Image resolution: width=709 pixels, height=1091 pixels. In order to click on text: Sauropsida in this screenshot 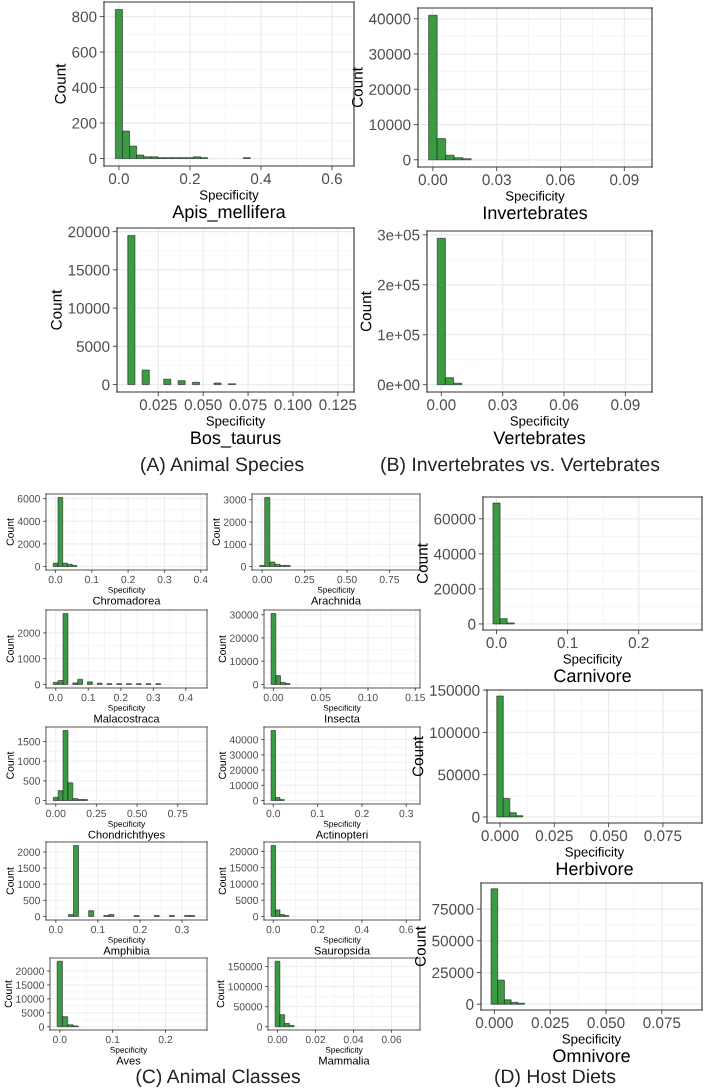, I will do `click(342, 951)`.